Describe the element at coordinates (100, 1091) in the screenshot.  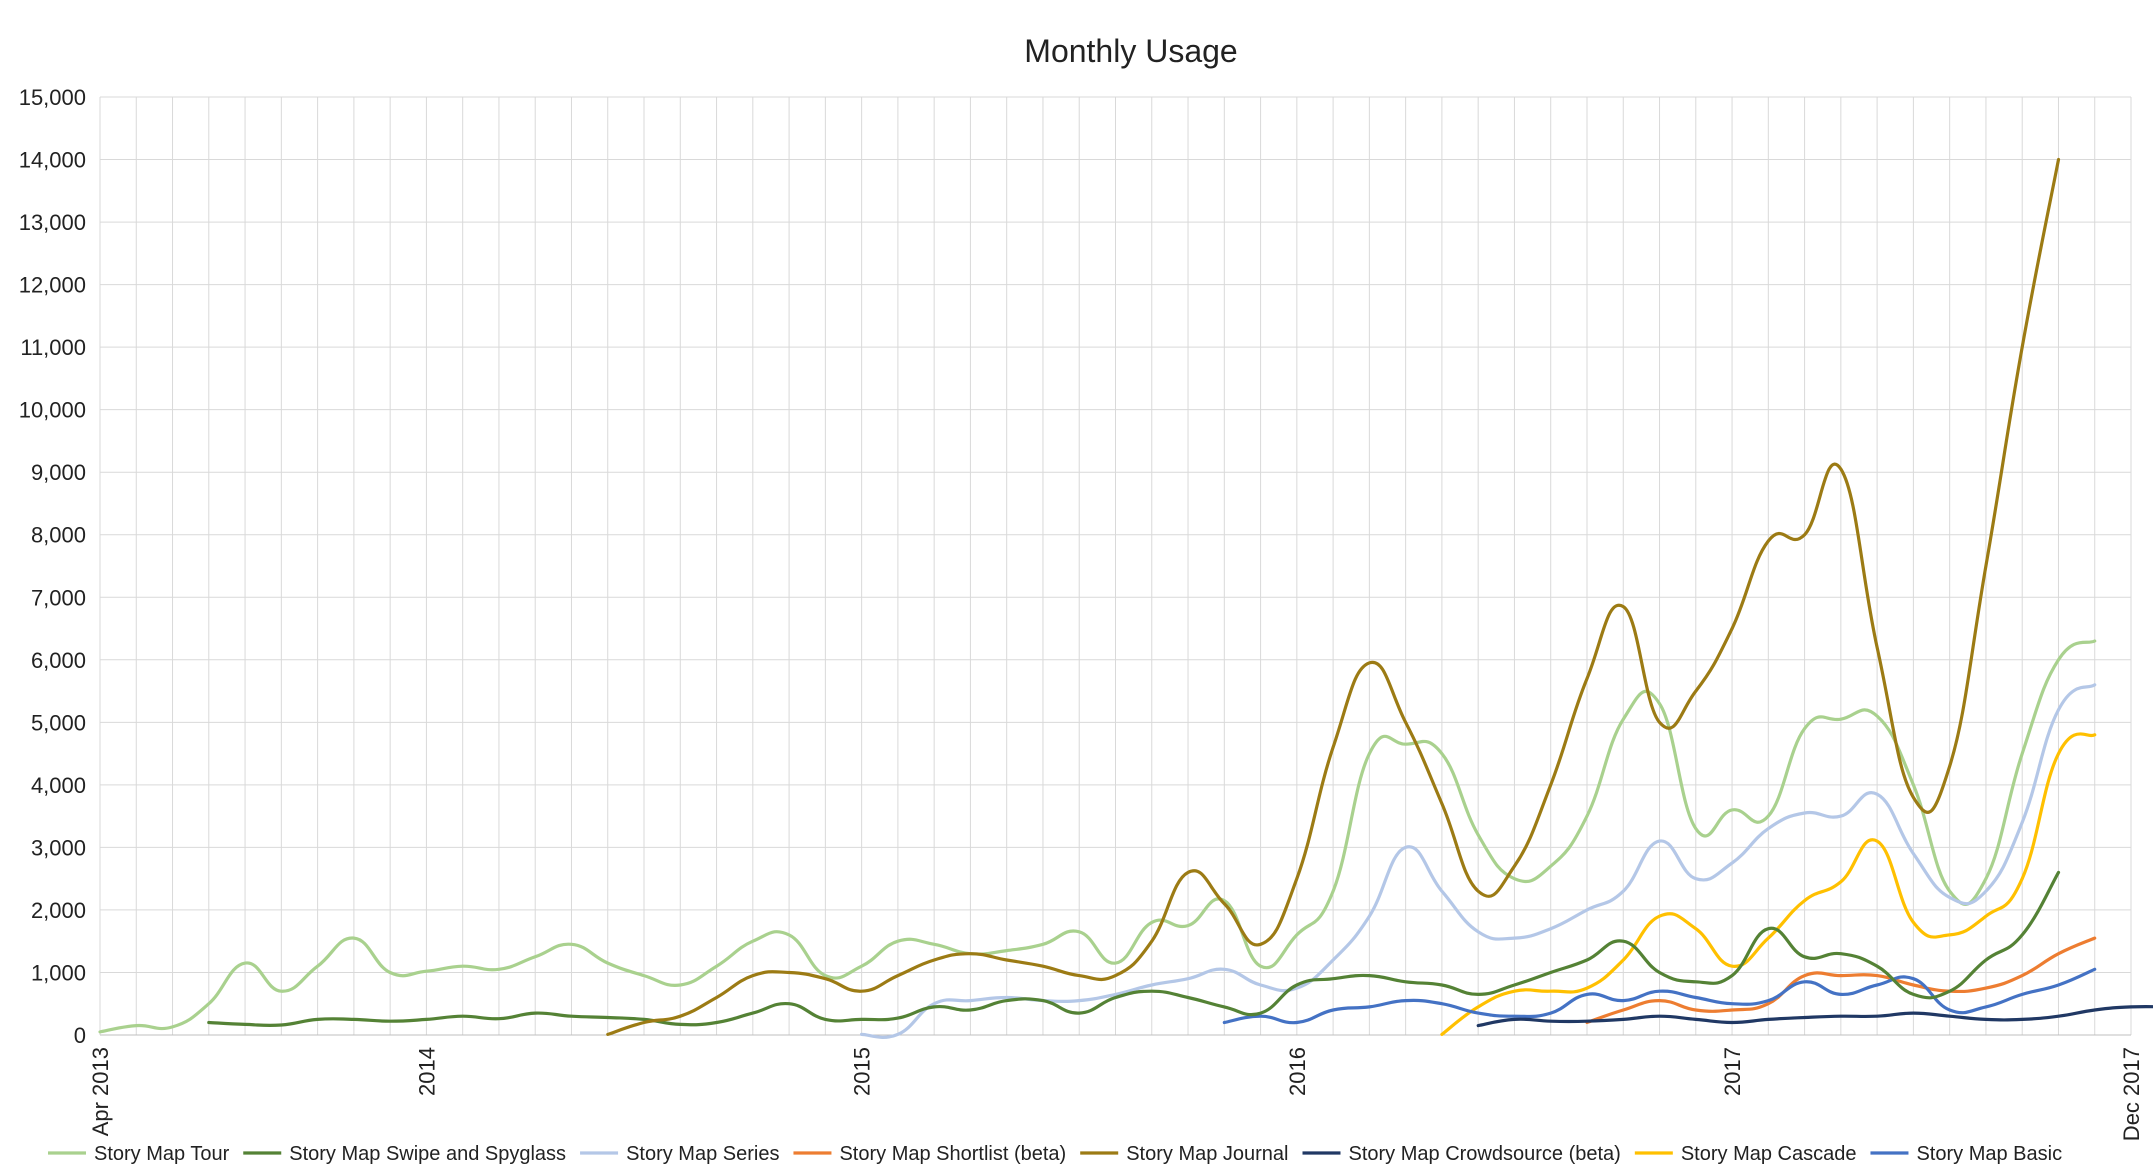
I see `x-tick-label: Apr 2013` at that location.